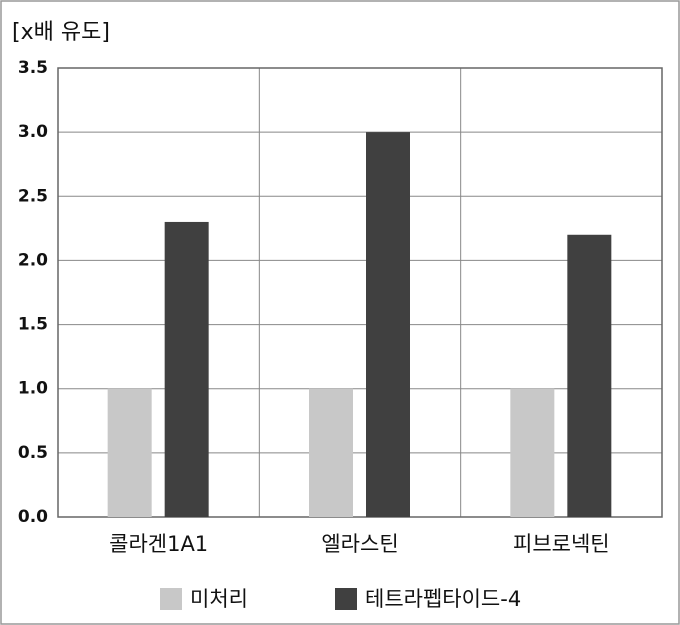 The image size is (680, 625). I want to click on y-tick-label: 3.5, so click(33, 68).